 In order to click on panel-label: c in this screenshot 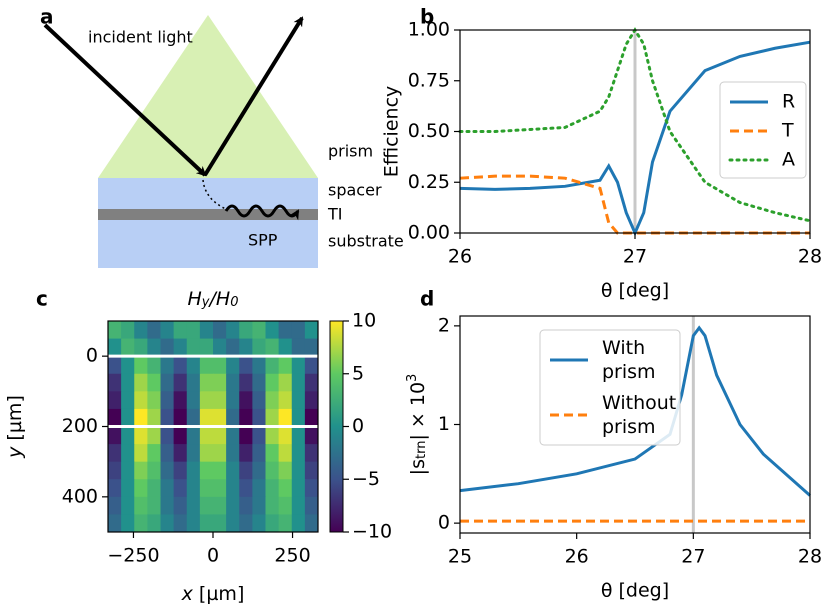, I will do `click(42, 299)`.